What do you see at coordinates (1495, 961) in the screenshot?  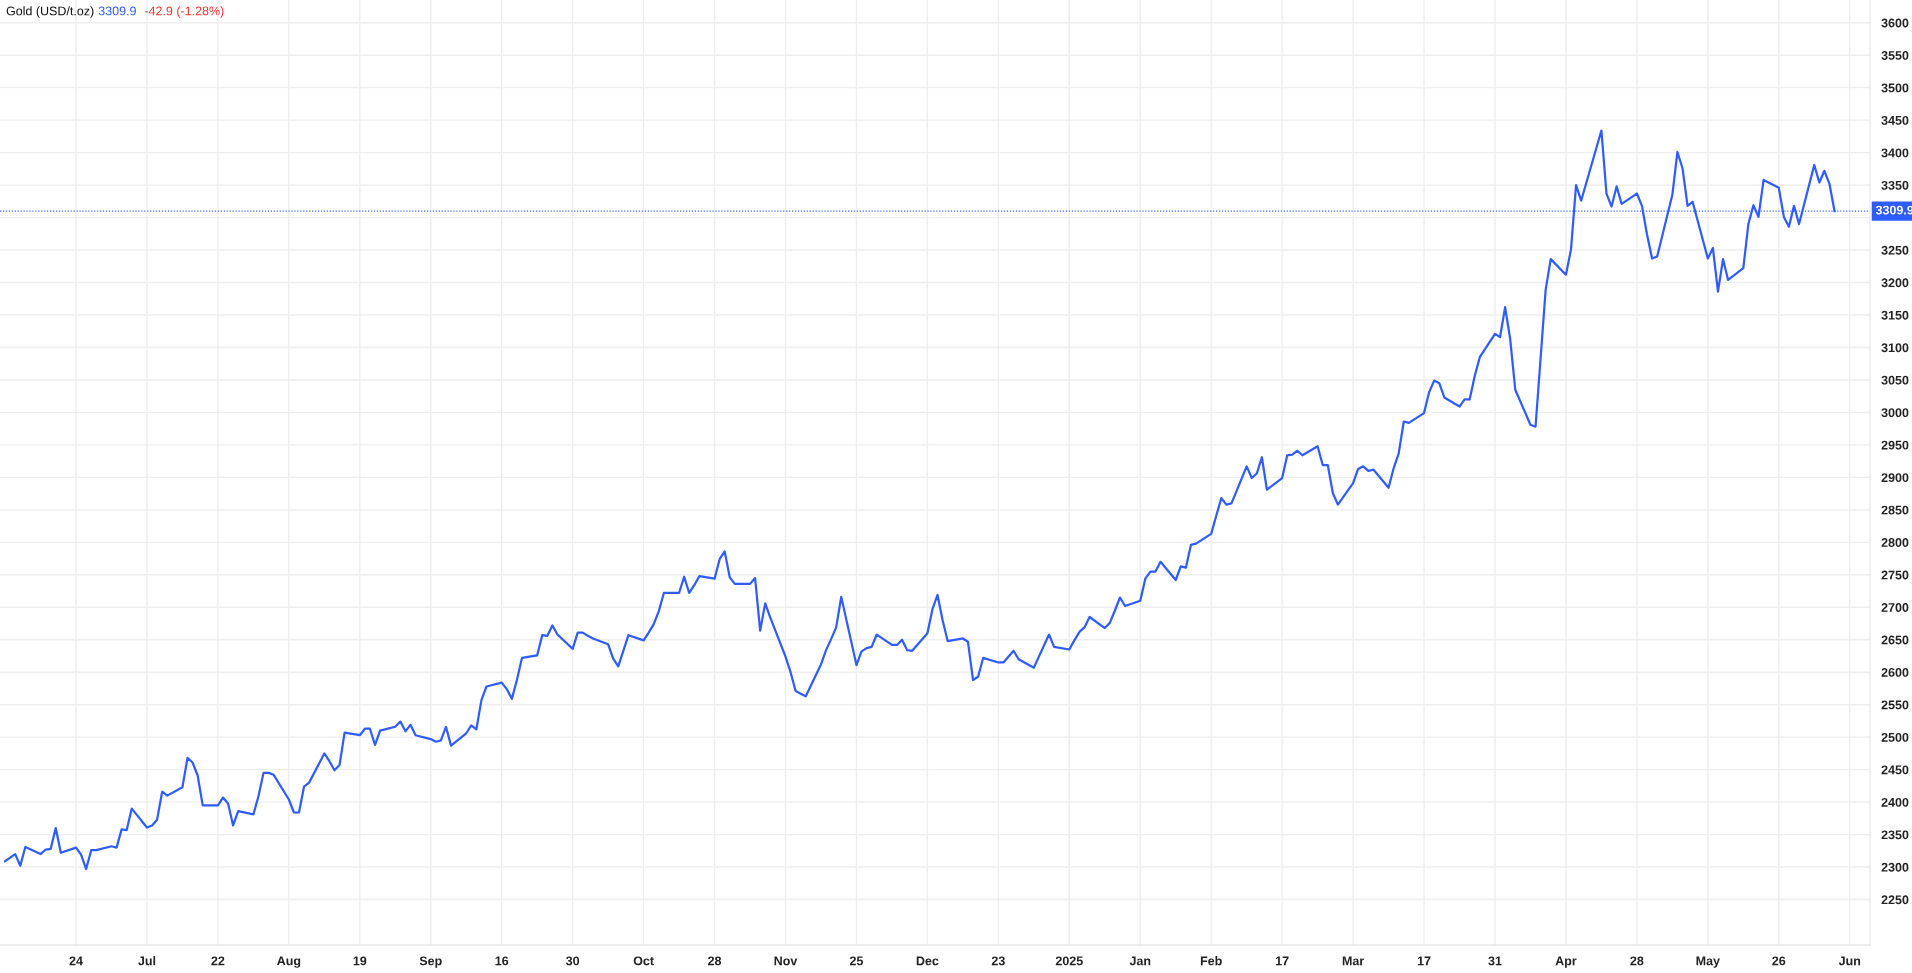 I see `x-tick-label: 31` at bounding box center [1495, 961].